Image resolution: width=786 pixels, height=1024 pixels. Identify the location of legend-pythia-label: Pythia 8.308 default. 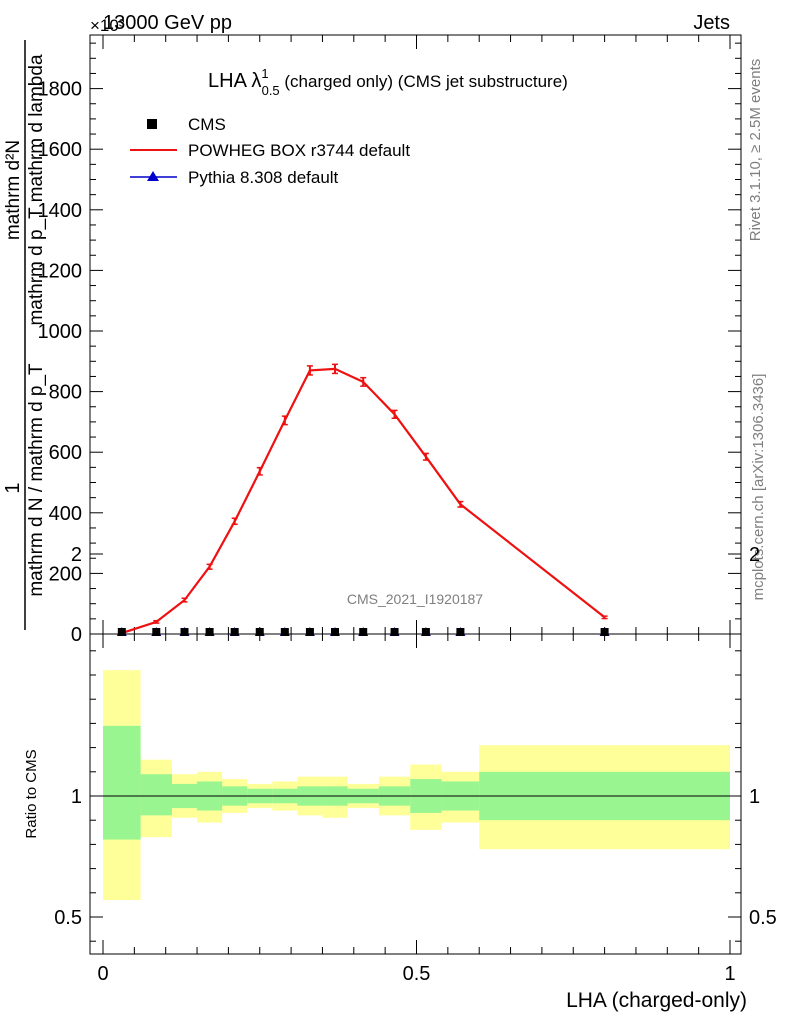
(263, 177).